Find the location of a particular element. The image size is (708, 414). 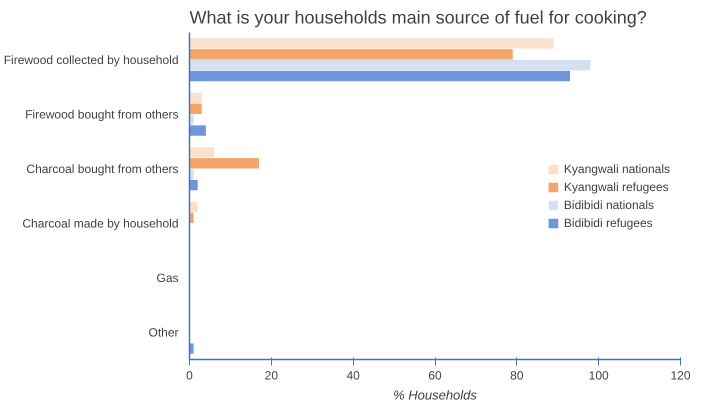

y-tick-label: Firewood collected by household is located at coordinates (91, 59).